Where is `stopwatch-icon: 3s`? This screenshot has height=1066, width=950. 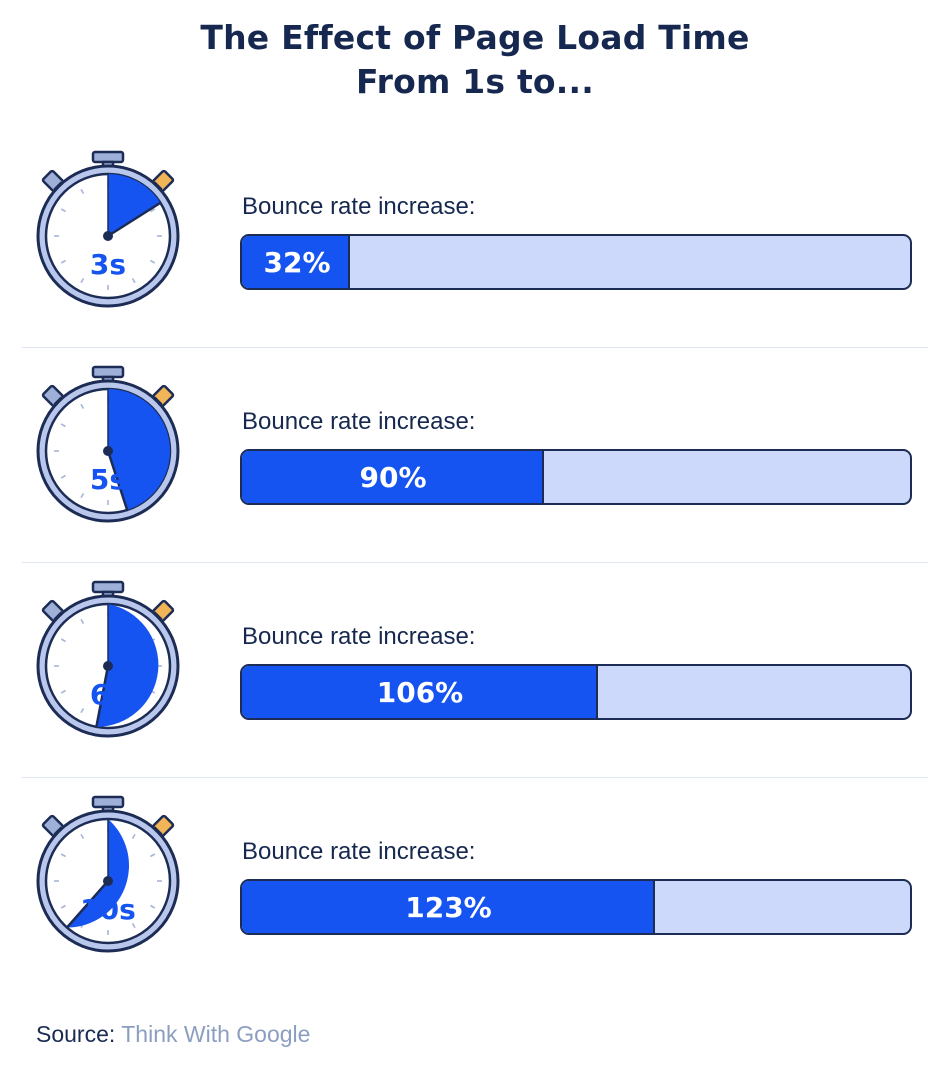 stopwatch-icon: 3s is located at coordinates (108, 229).